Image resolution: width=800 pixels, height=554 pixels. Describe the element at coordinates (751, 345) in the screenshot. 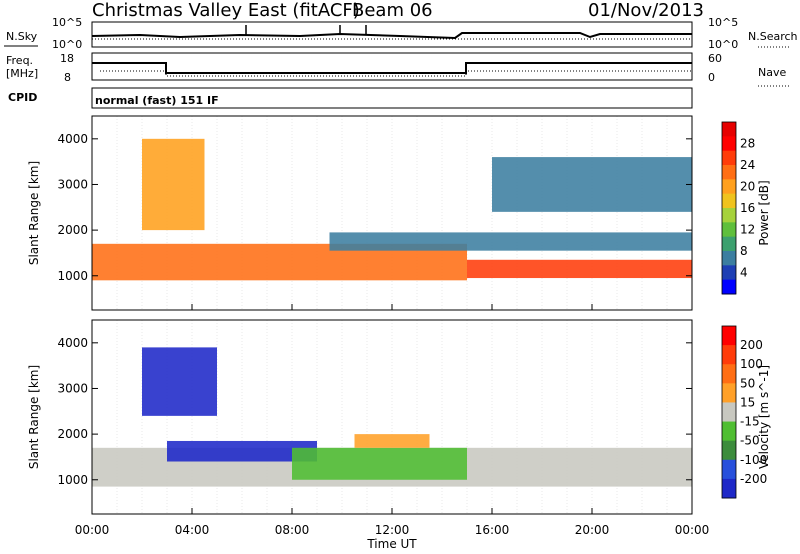

I see `colorbar-tick-label: 200` at that location.